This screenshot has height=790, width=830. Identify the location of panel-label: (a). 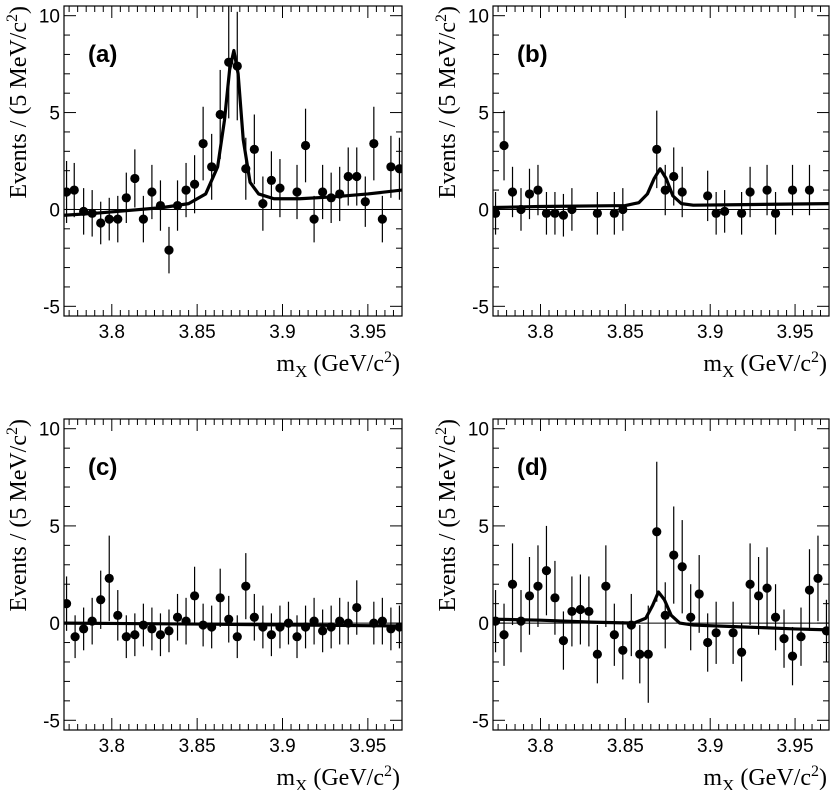
(102, 54).